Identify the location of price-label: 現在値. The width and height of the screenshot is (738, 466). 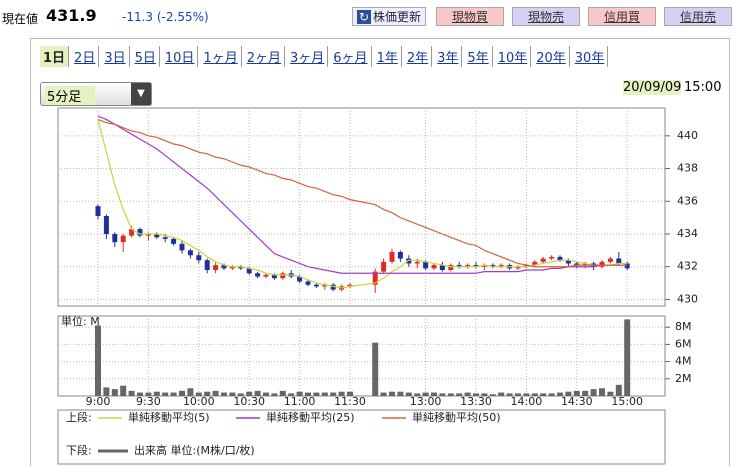
(20, 19).